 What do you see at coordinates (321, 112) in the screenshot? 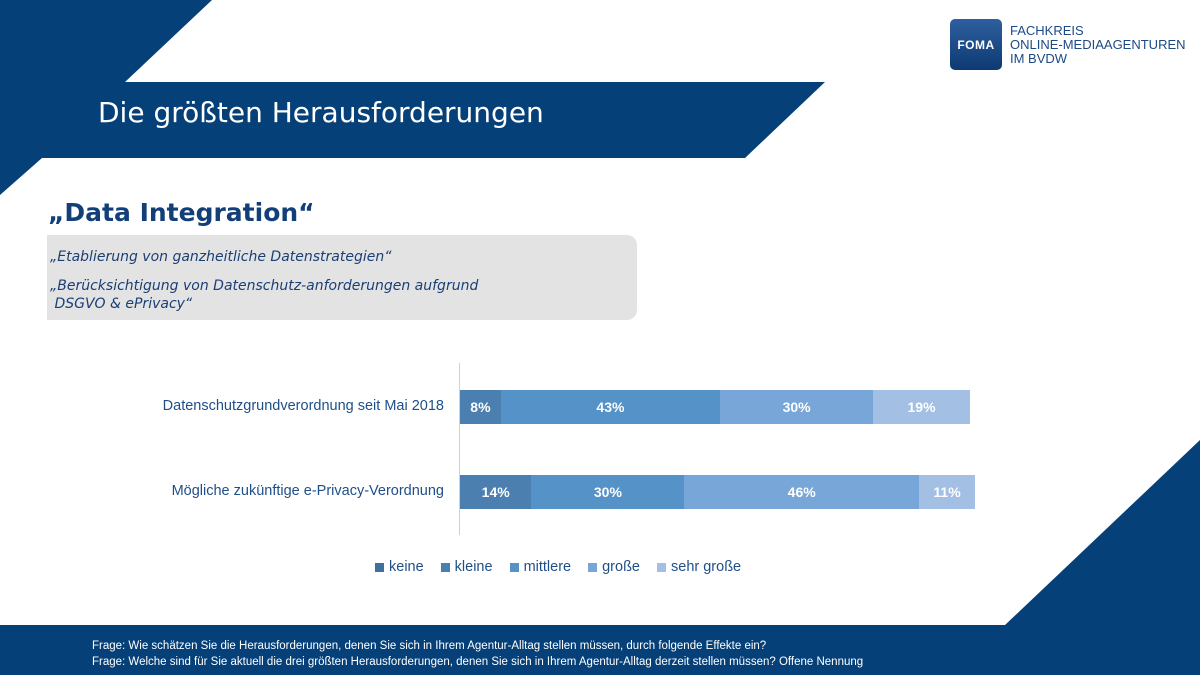
I see `page-title: Die größten Herausforderungen` at bounding box center [321, 112].